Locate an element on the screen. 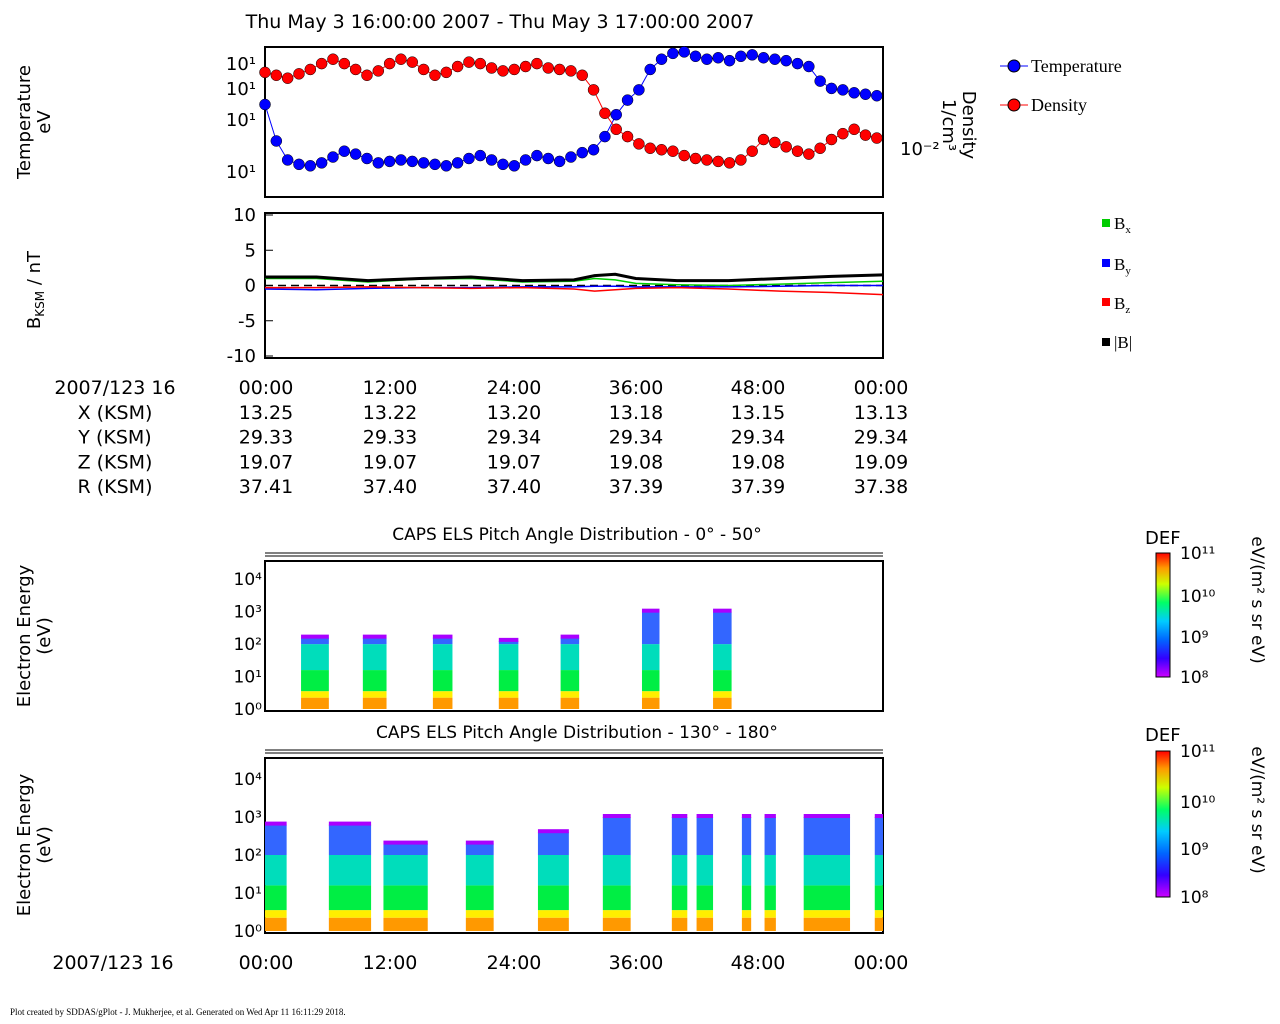  ephemeris-row-label: Z (KSM) is located at coordinates (115, 462).